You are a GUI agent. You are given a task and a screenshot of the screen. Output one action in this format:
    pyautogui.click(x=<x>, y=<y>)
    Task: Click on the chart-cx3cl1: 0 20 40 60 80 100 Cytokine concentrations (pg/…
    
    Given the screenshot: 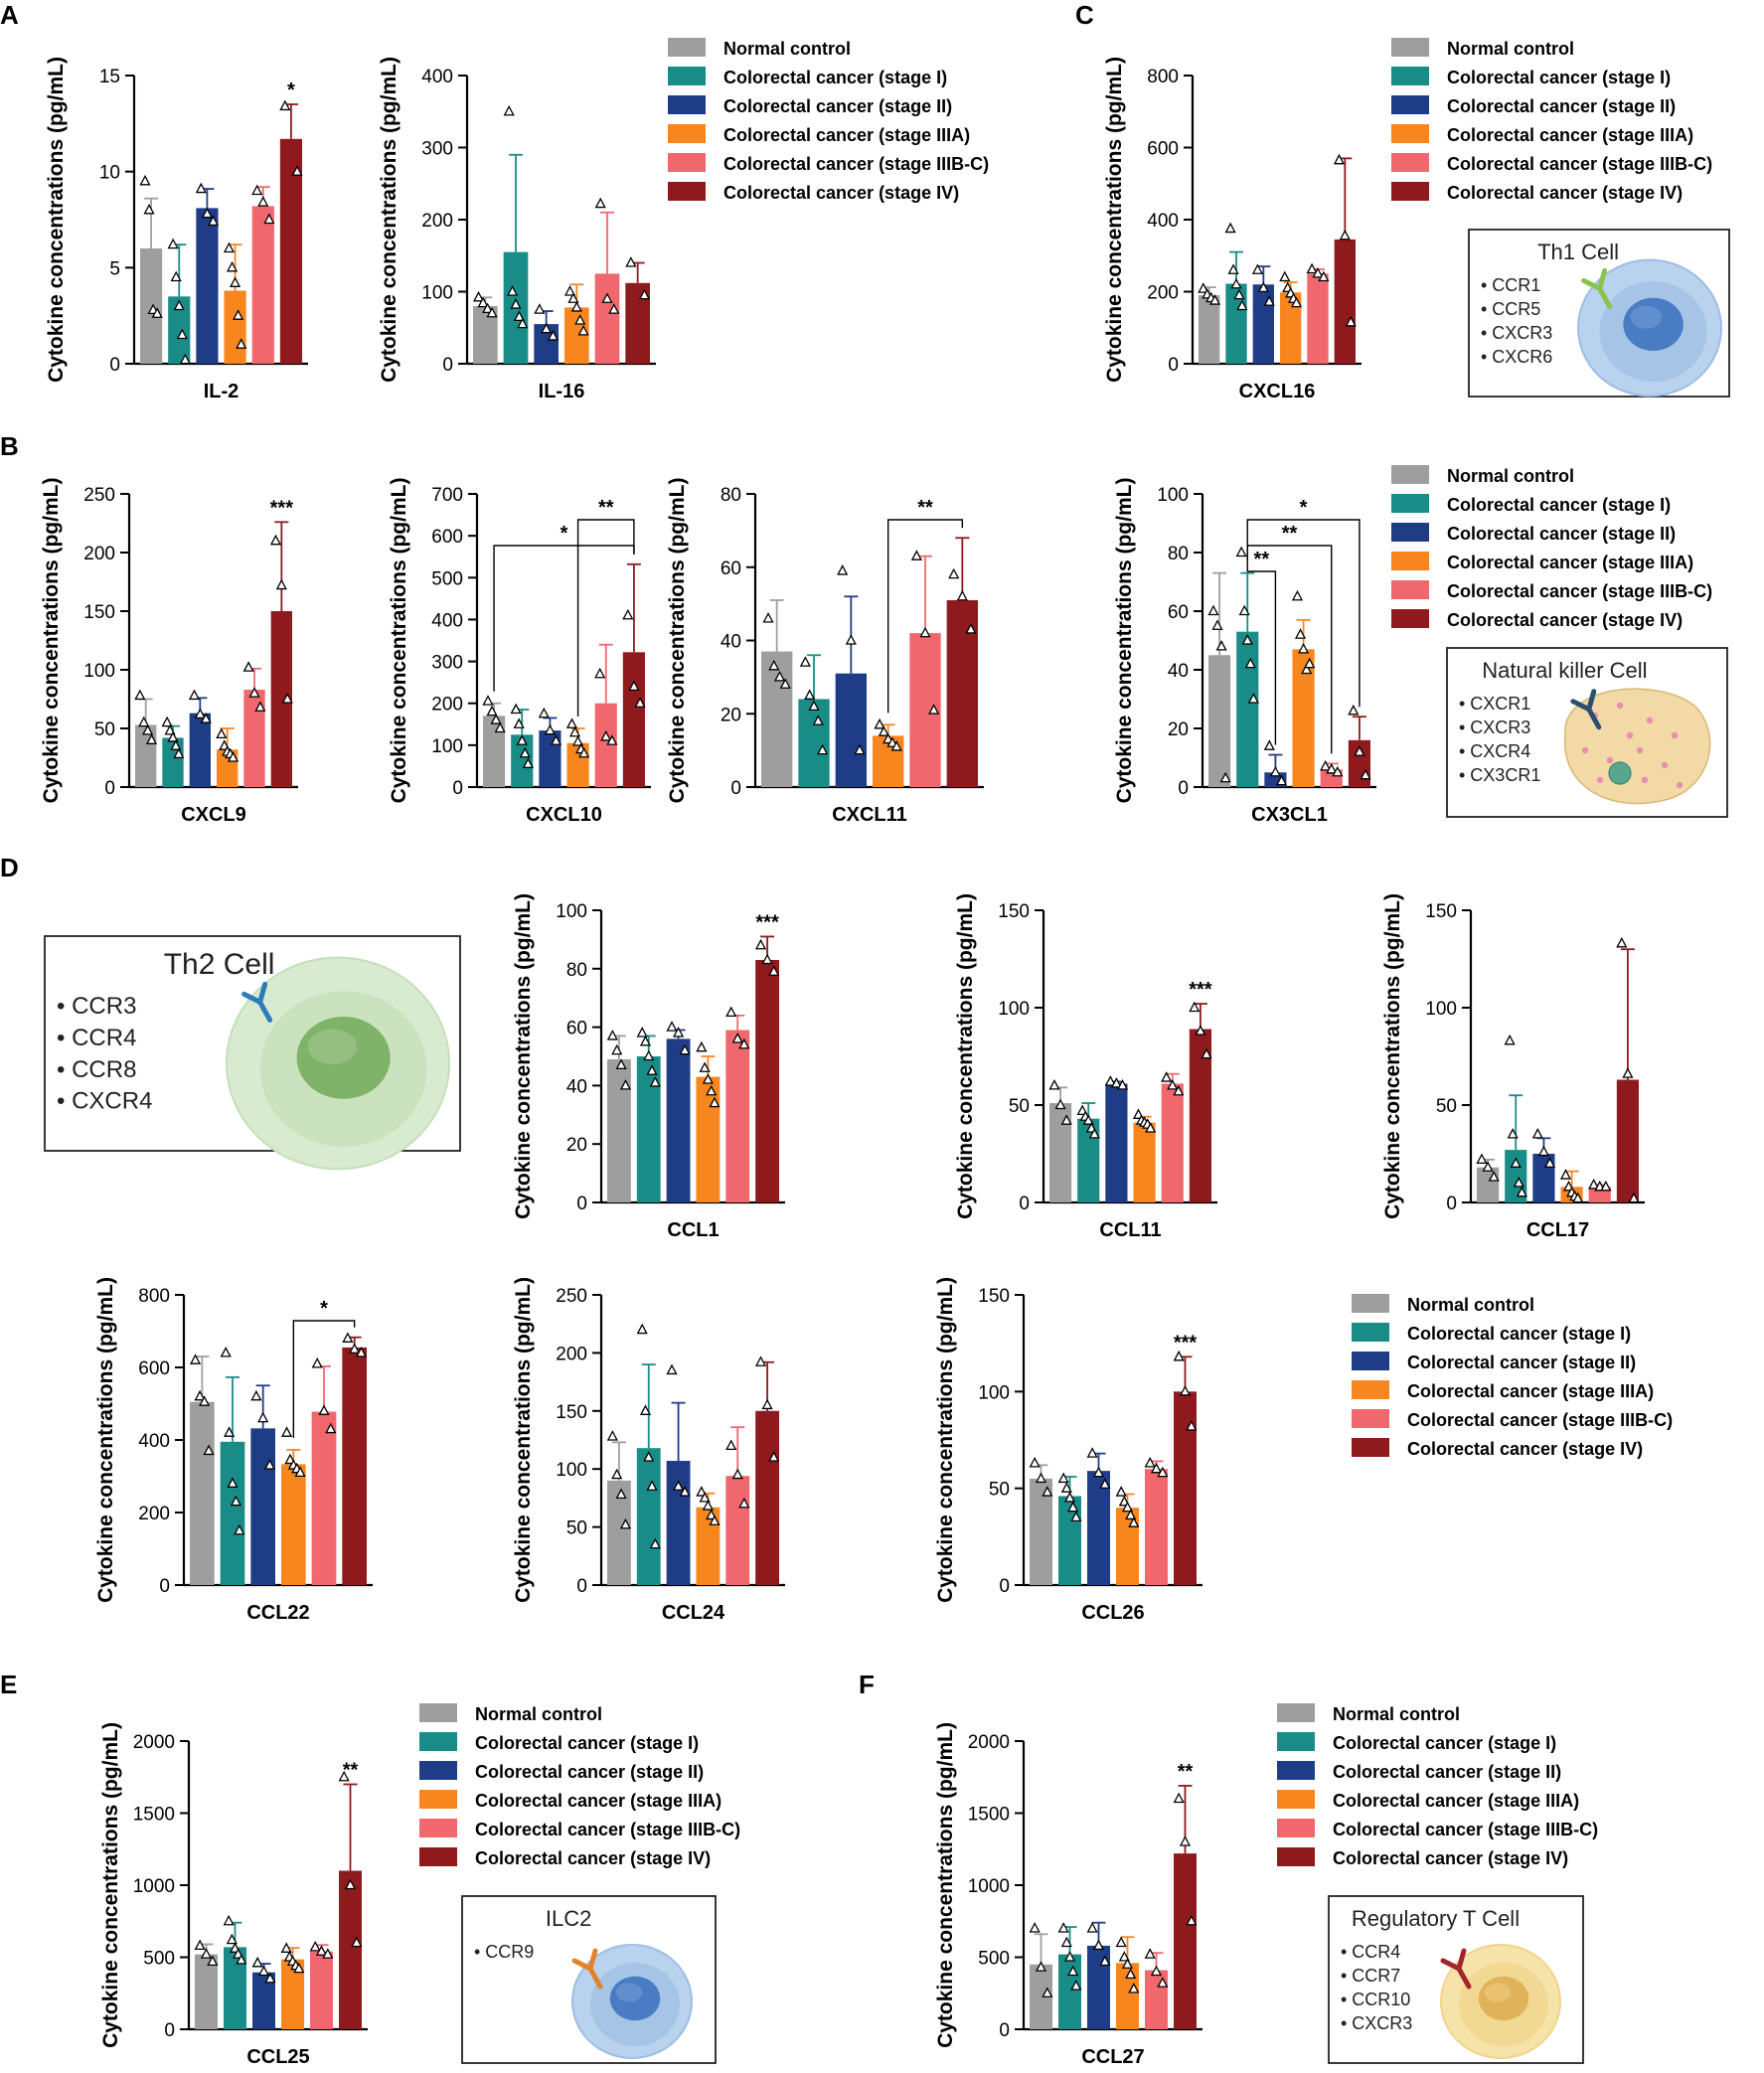 What is the action you would take?
    pyautogui.click(x=1244, y=652)
    